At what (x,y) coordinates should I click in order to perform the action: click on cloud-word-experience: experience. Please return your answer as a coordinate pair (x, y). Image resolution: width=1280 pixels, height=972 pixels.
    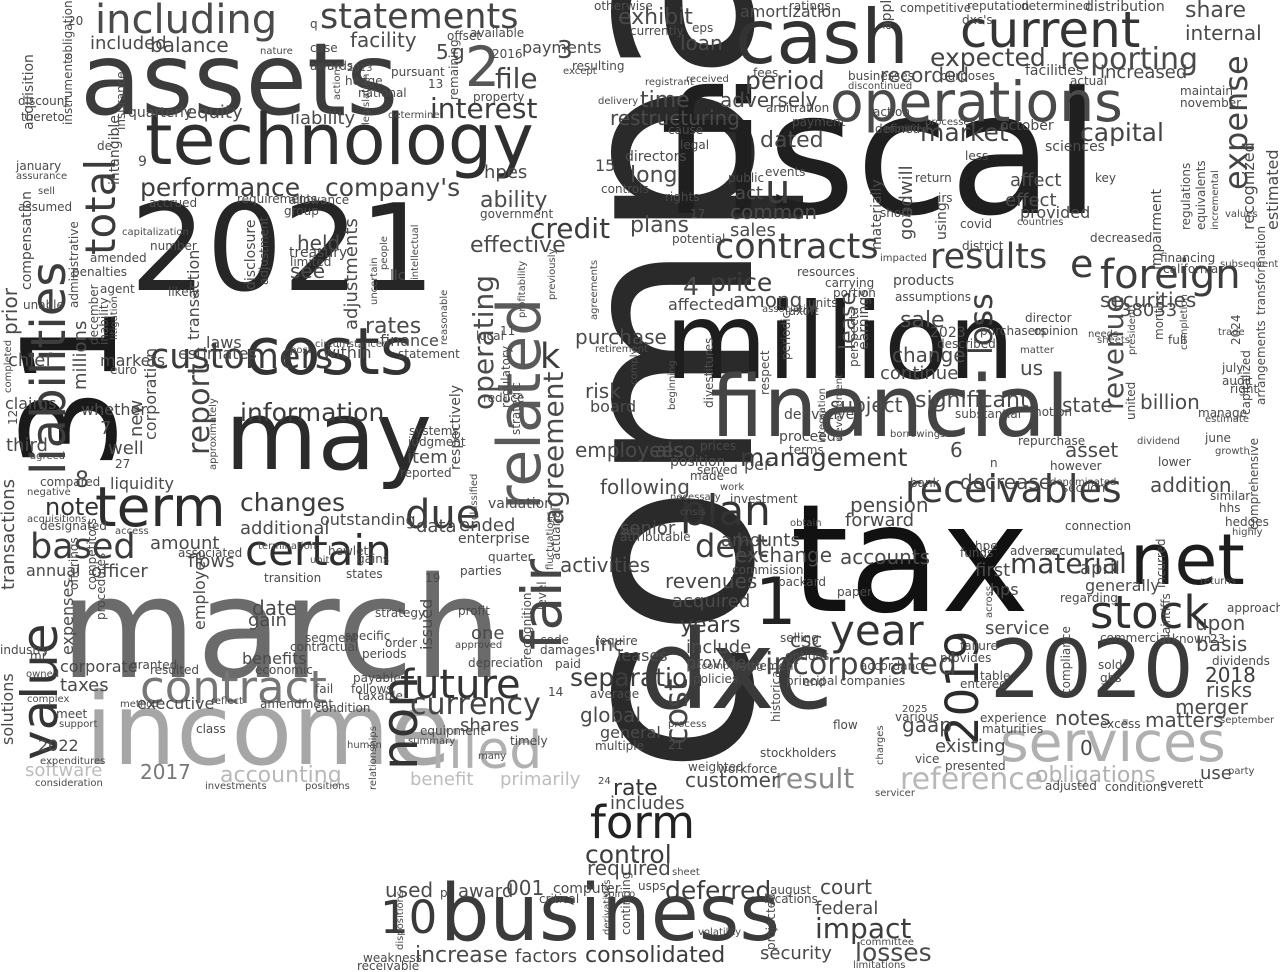
    Looking at the image, I should click on (1013, 718).